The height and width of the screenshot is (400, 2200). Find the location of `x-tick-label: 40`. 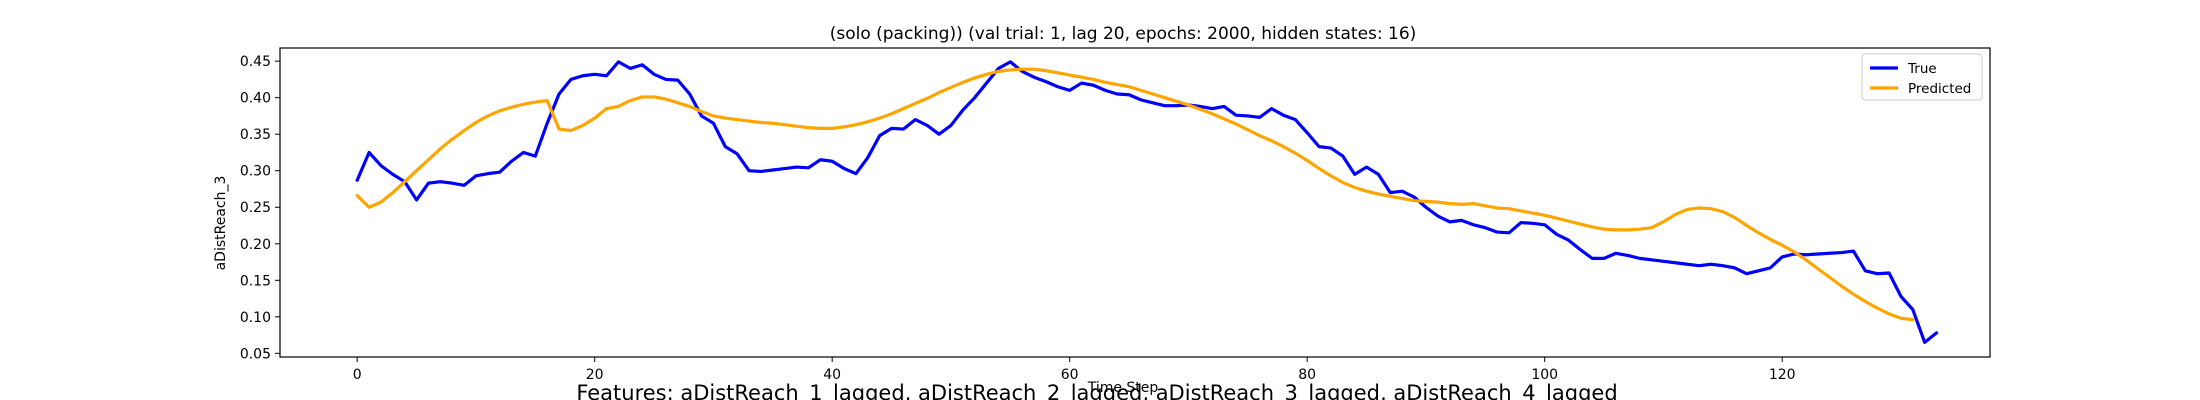

x-tick-label: 40 is located at coordinates (832, 375).